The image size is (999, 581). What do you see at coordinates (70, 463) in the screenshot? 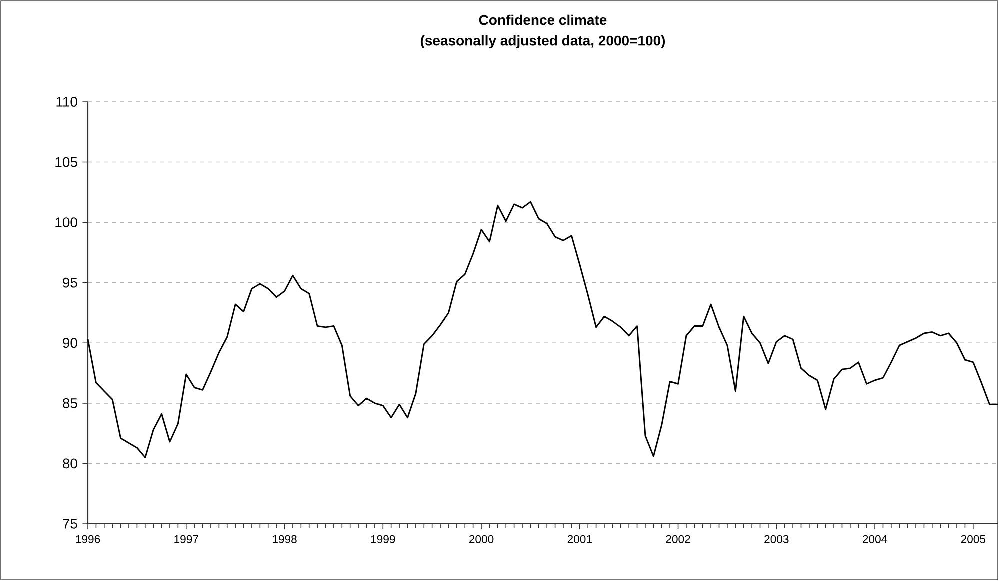
I see `y-tick-label: 80` at bounding box center [70, 463].